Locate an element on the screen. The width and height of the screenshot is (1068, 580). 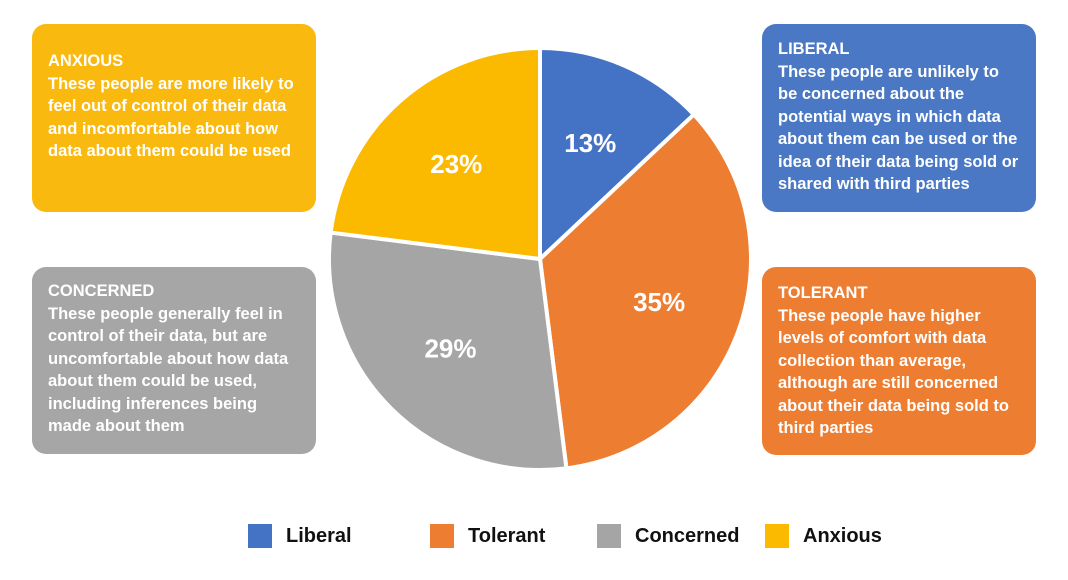
anxious-box-title: ANXIOUS is located at coordinates (86, 61).